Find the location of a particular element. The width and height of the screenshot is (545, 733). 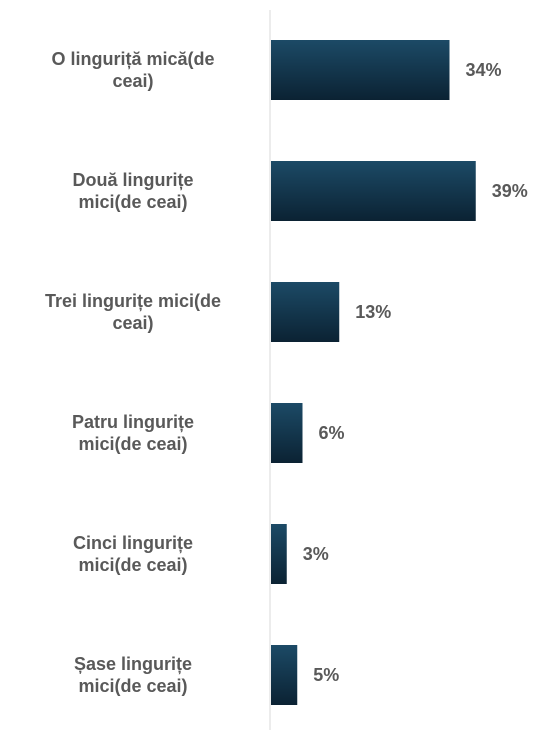

category-label: O linguriță mică(de ceai) is located at coordinates (133, 70).